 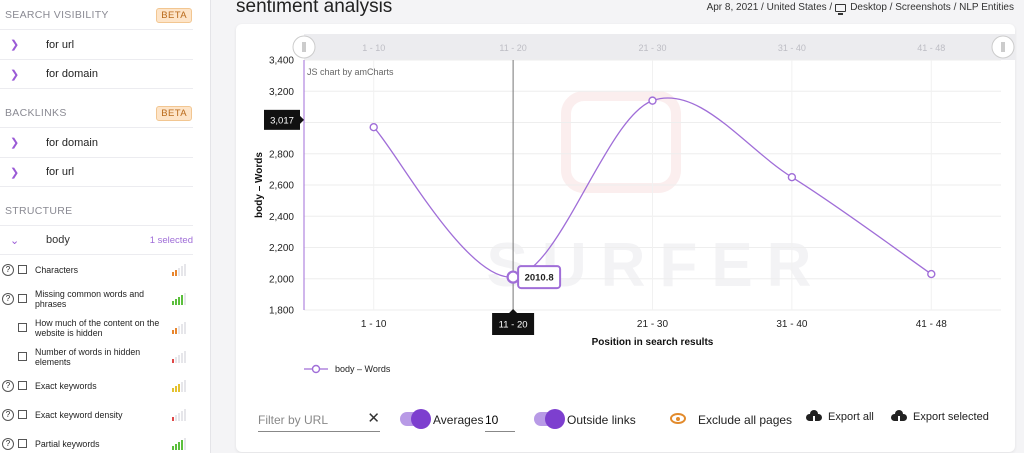 What do you see at coordinates (105, 211) in the screenshot?
I see `structure-header: STRUCTURE` at bounding box center [105, 211].